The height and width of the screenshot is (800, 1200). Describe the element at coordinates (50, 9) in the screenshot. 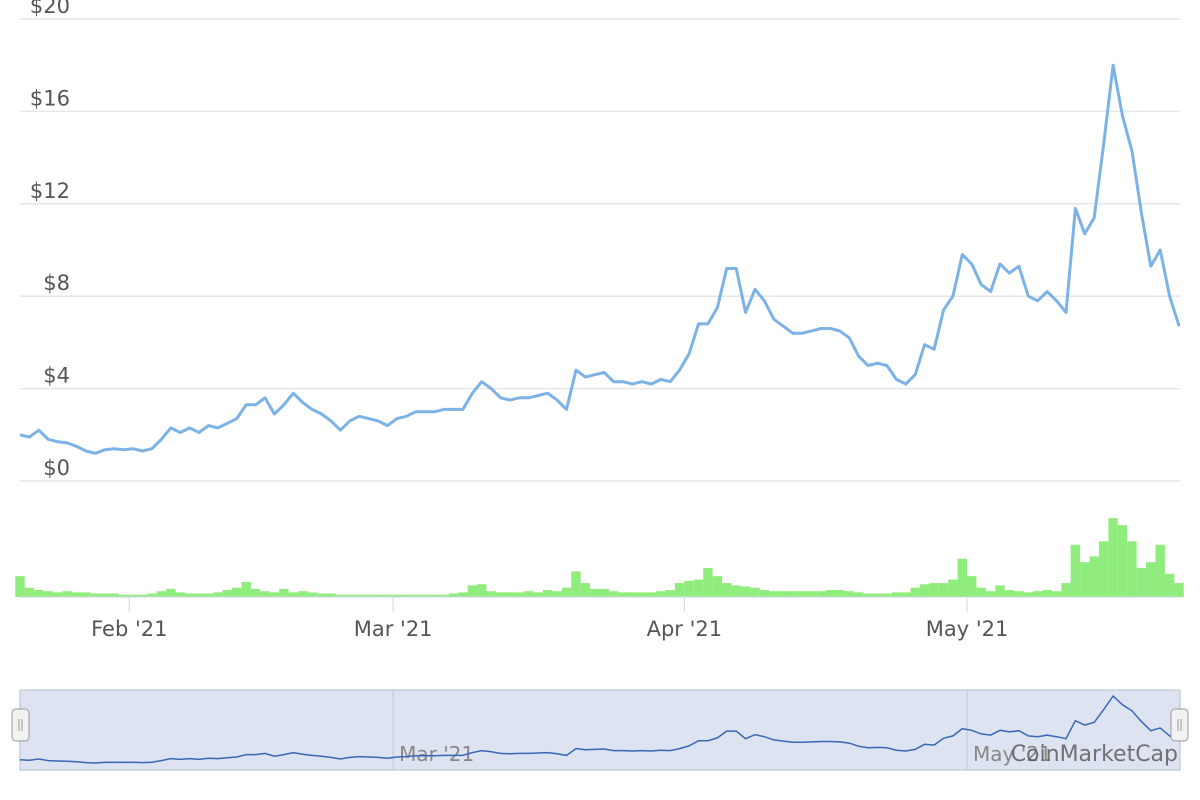

I see `y-tick-label: $20` at that location.